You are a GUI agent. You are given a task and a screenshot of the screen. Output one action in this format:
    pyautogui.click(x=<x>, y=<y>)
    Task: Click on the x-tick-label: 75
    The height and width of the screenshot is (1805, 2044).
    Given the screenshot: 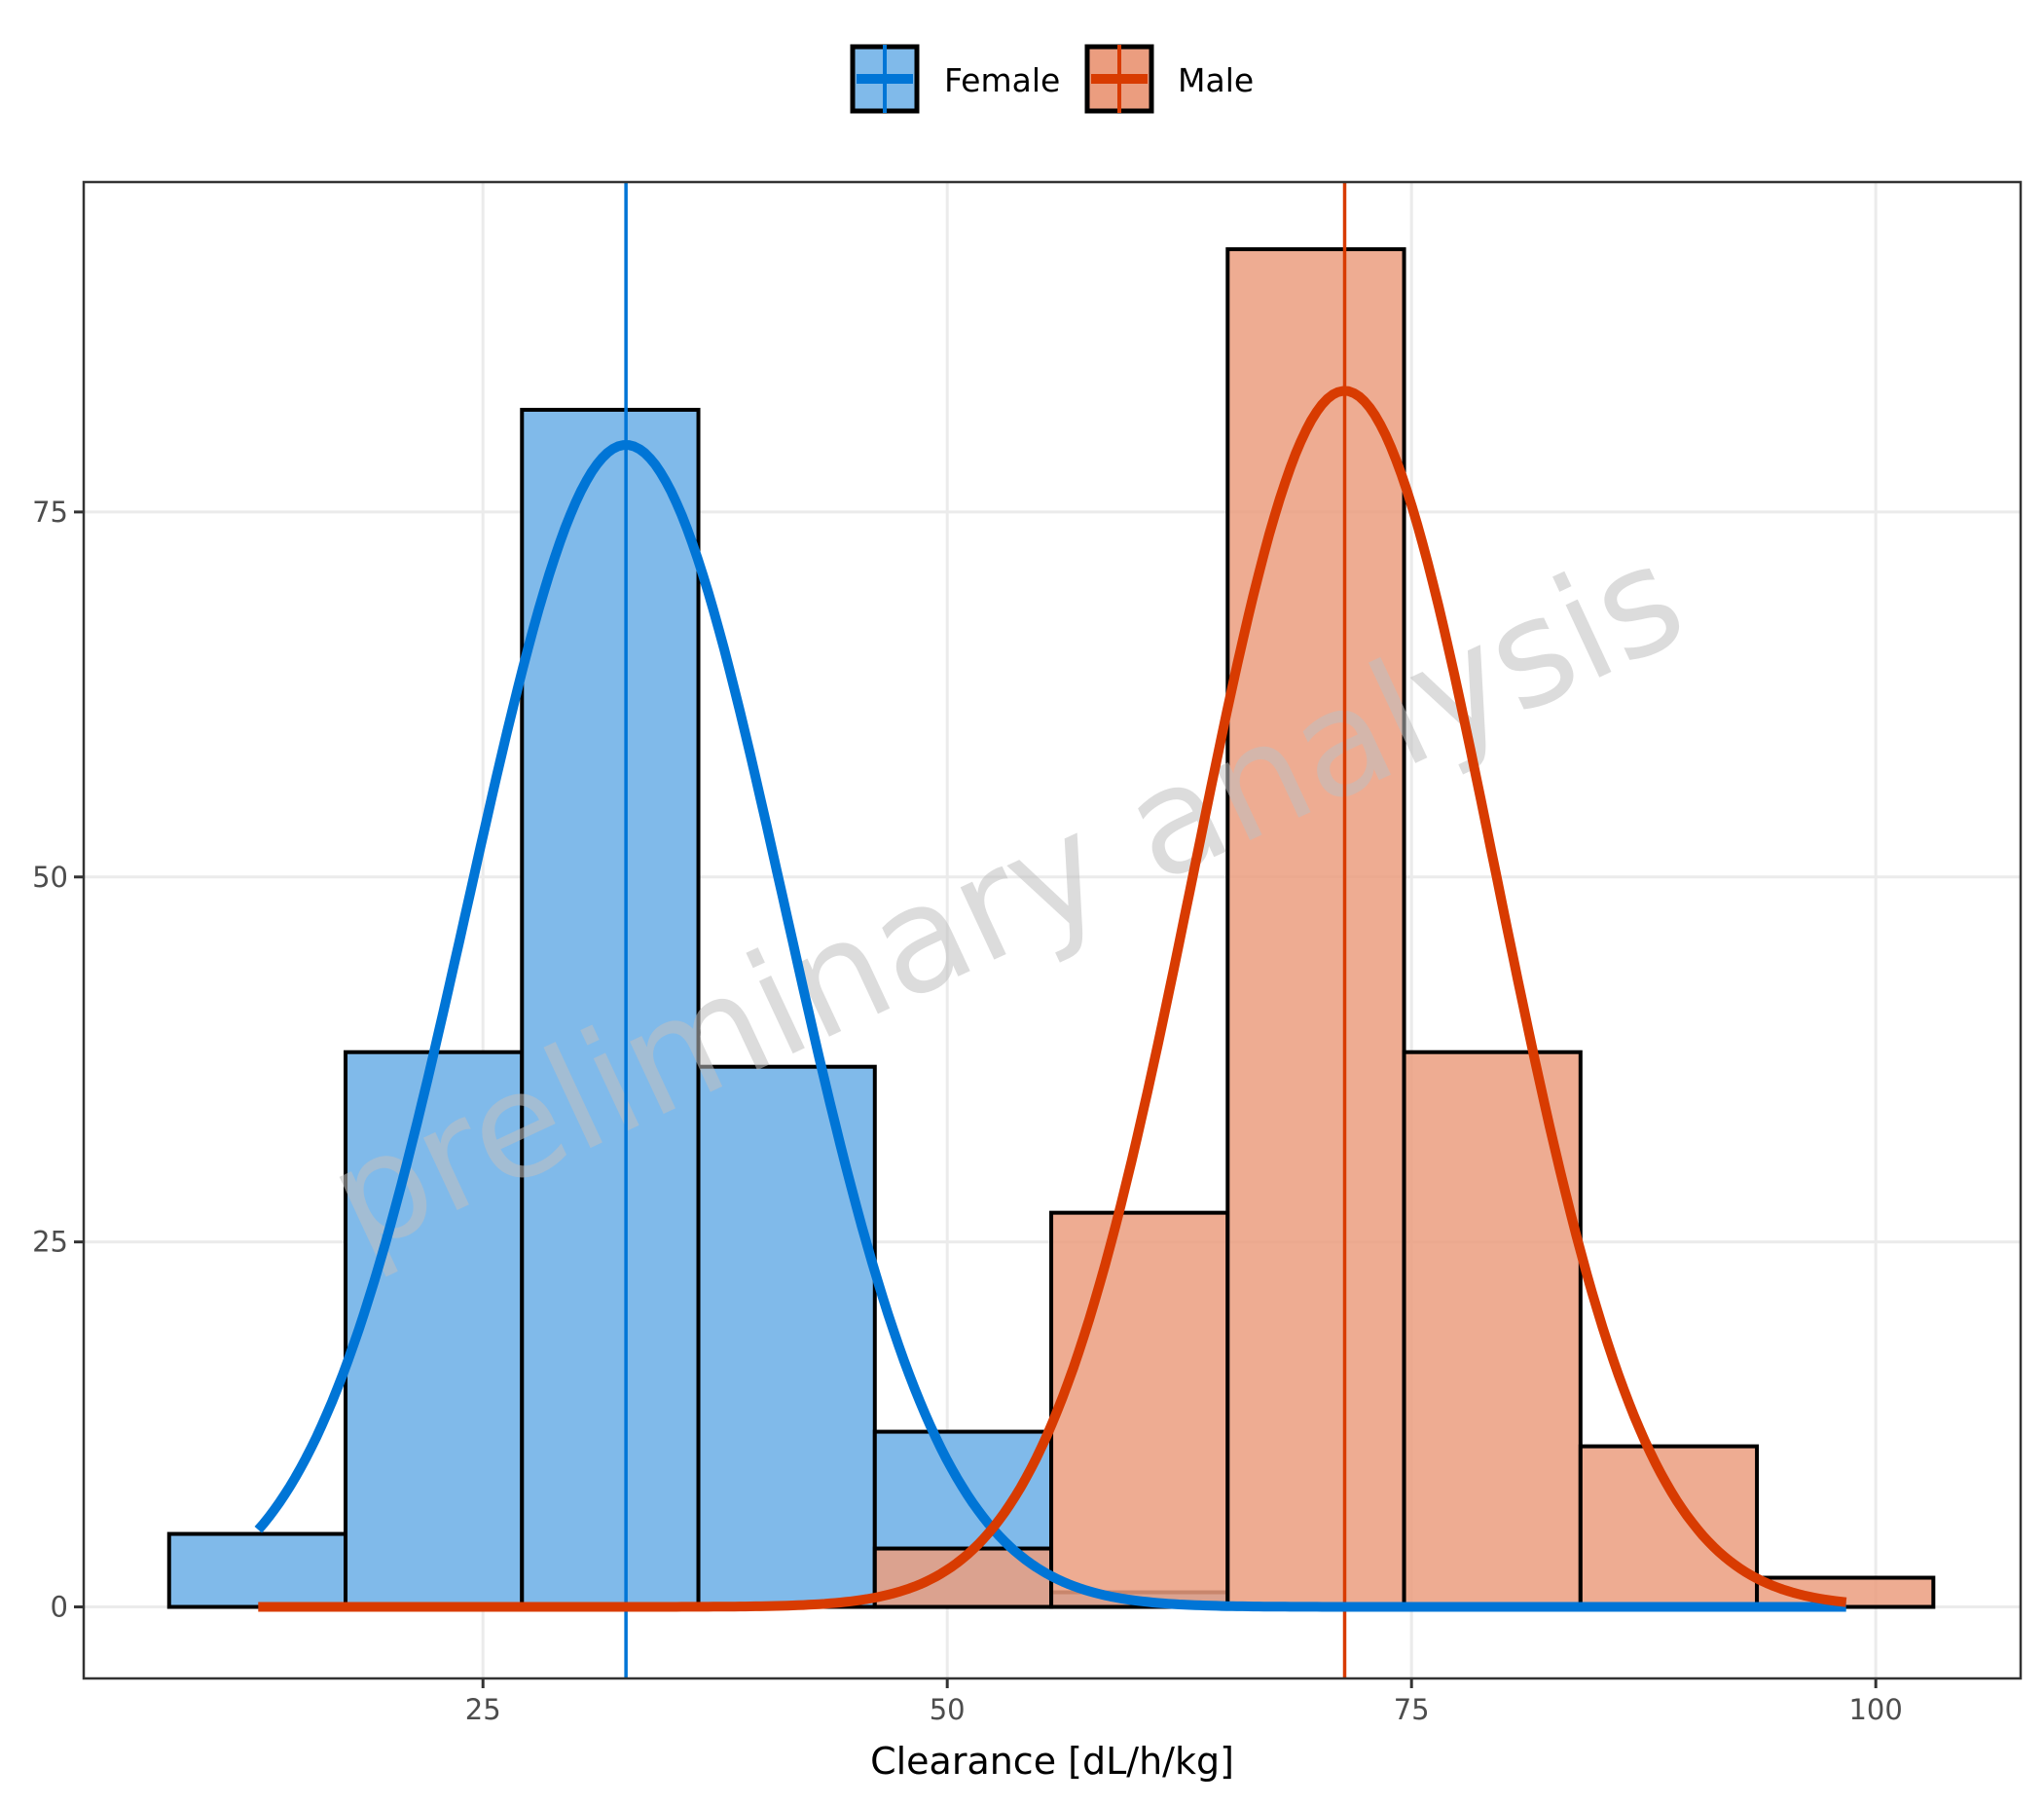 What is the action you would take?
    pyautogui.click(x=1412, y=1709)
    